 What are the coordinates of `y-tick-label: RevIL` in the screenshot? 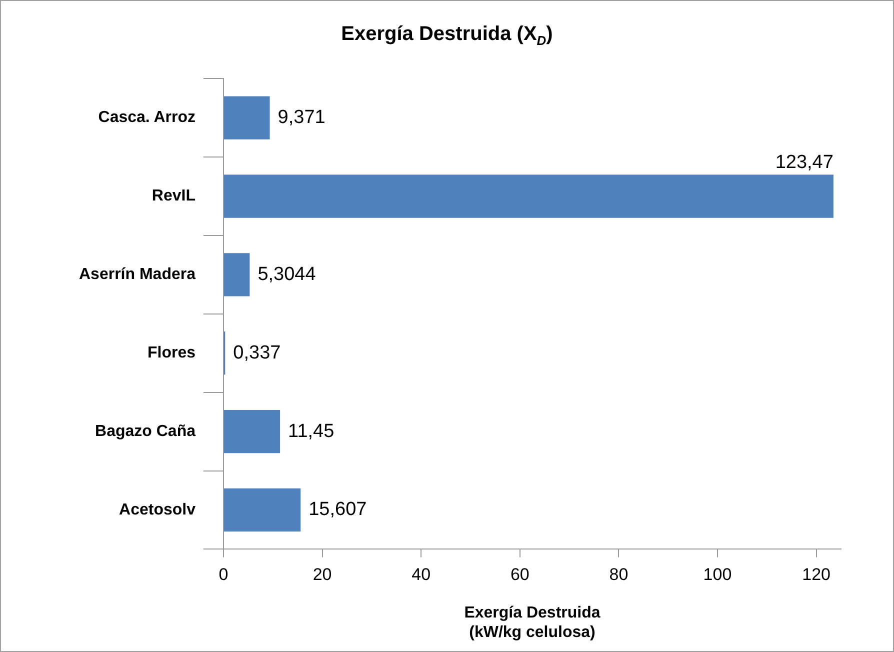 It's located at (174, 196).